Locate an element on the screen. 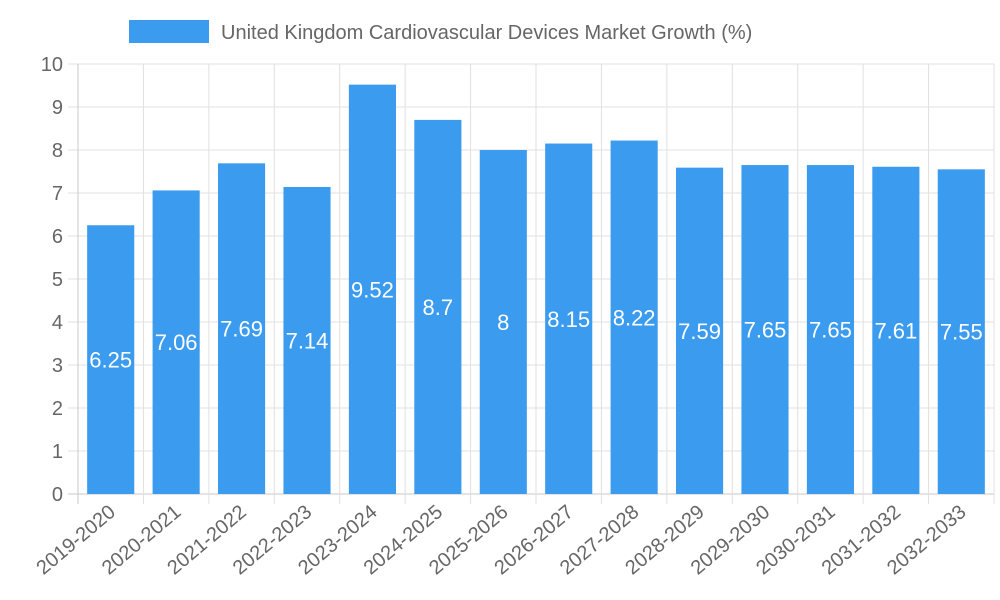  y-tick-label: 3 is located at coordinates (57, 366).